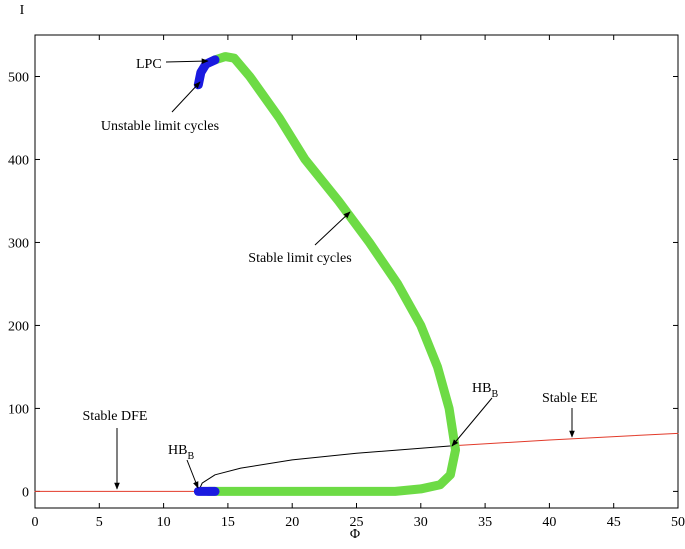 Image resolution: width=685 pixels, height=549 pixels. Describe the element at coordinates (355, 534) in the screenshot. I see `x-axis-label: Φ` at that location.